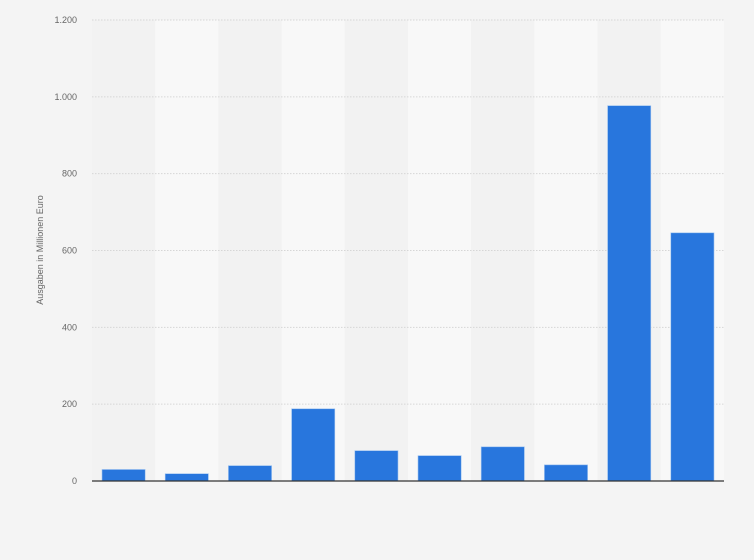  I want to click on y-tick-label: 200, so click(69, 404).